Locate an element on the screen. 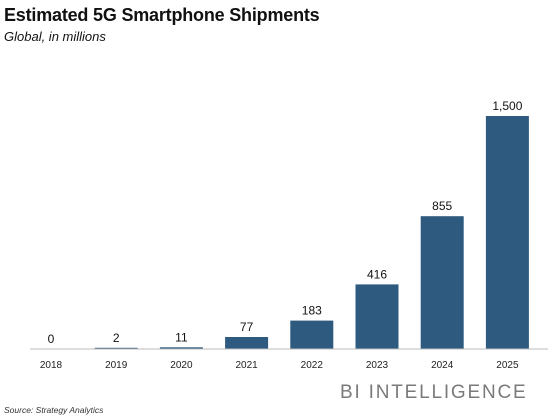 This screenshot has width=560, height=420. source-note: Source: Strategy Analytics is located at coordinates (54, 410).